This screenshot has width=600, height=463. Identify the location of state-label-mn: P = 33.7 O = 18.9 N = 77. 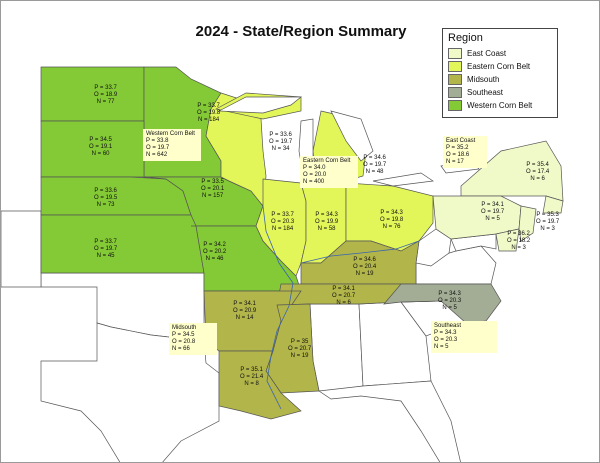
(105, 95).